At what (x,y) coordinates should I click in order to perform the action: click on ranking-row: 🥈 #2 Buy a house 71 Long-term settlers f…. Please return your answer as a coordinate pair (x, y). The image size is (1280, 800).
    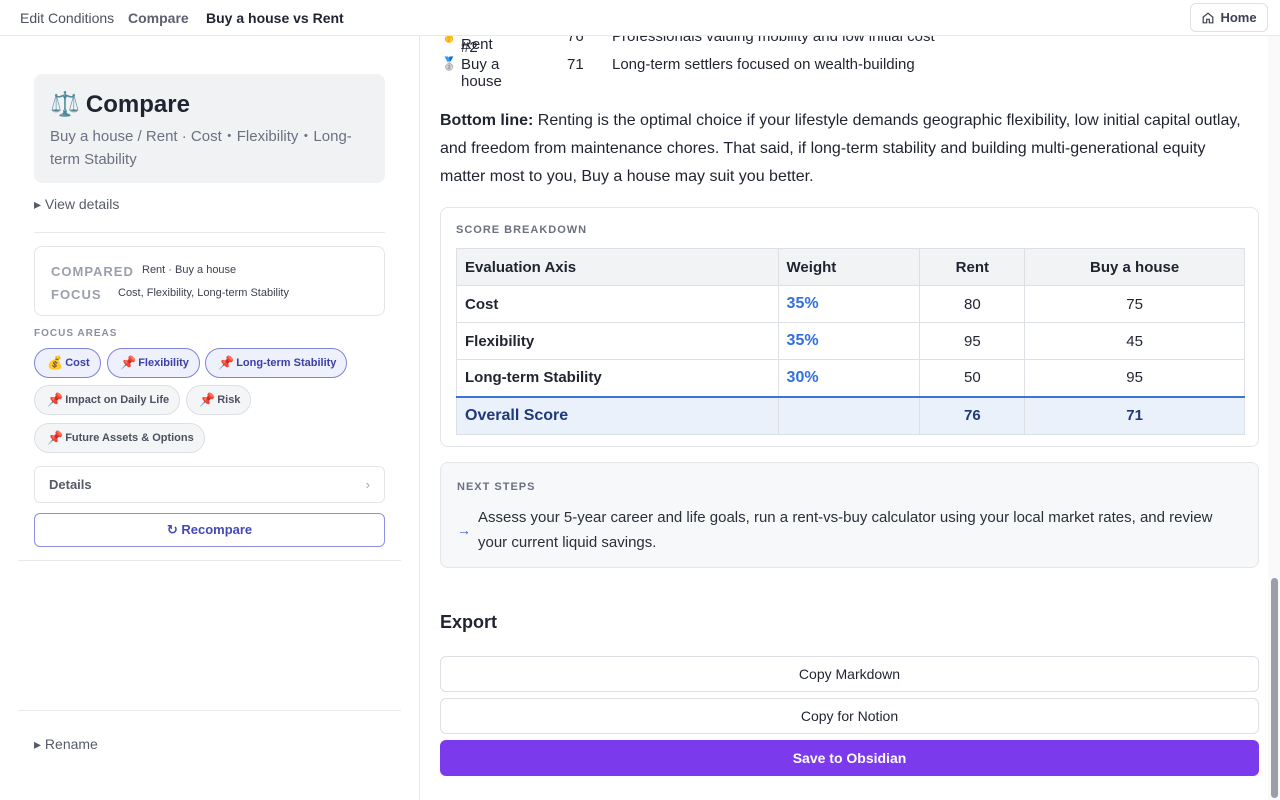
    Looking at the image, I should click on (678, 64).